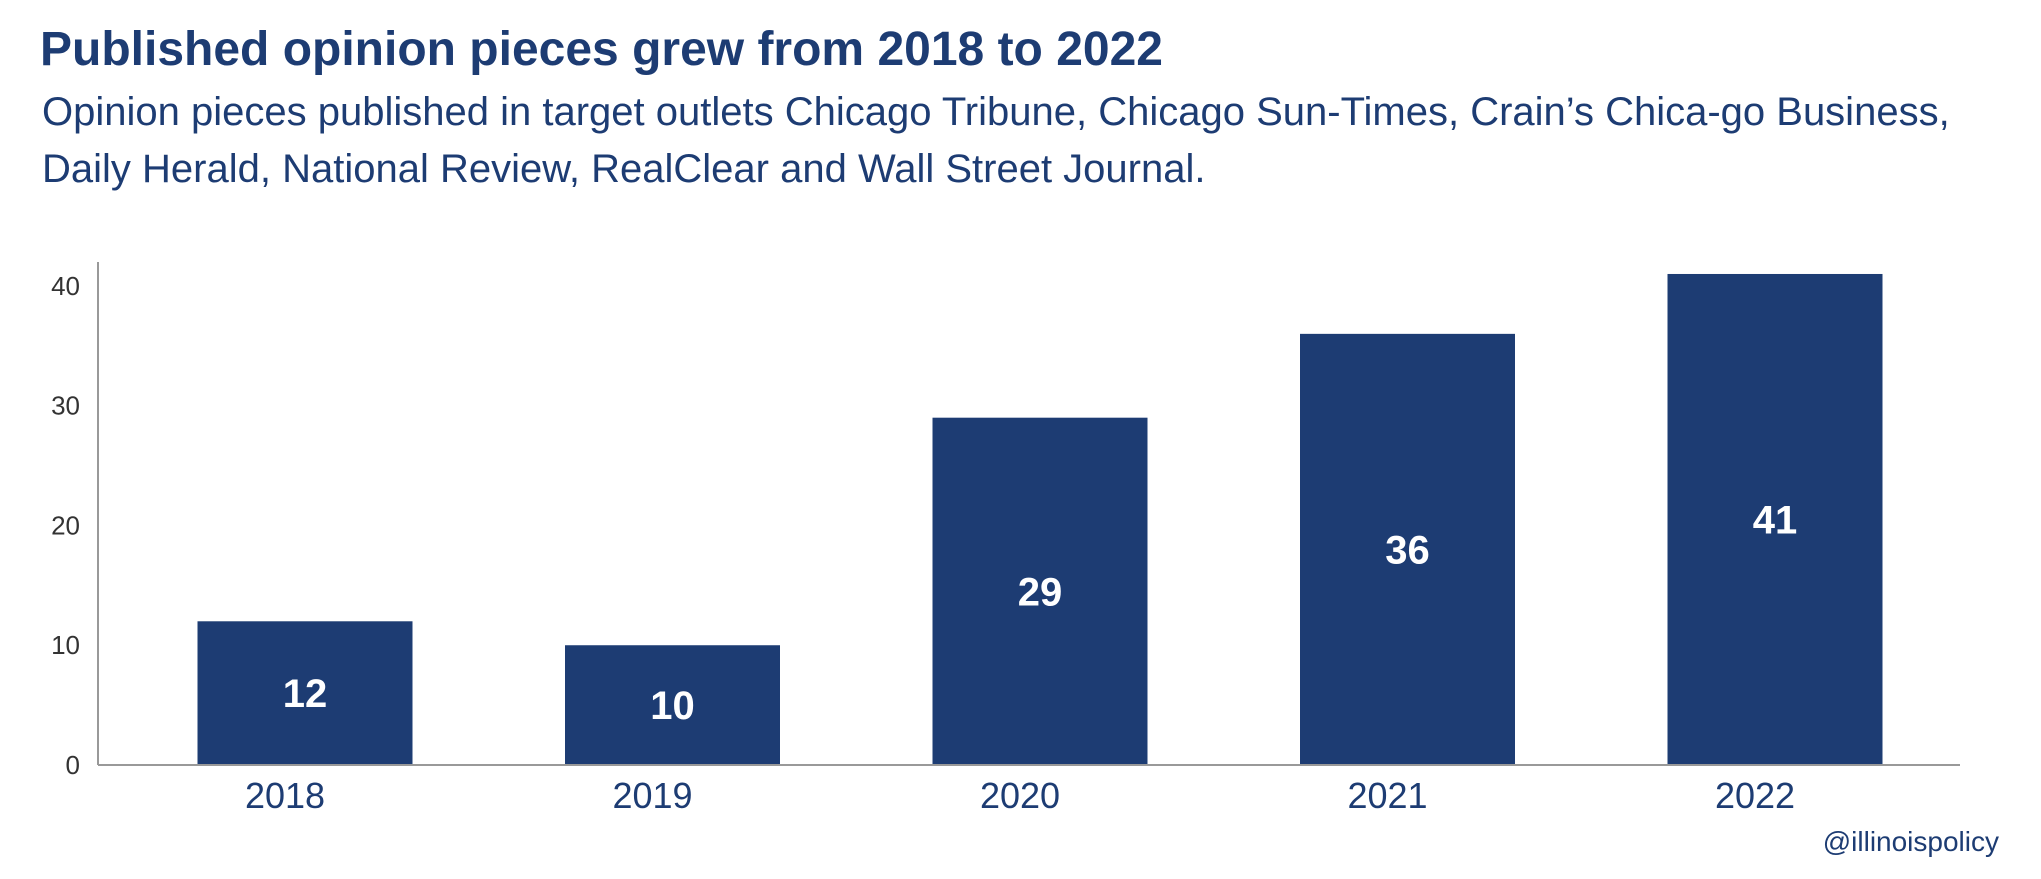 This screenshot has height=879, width=2041. I want to click on x-tick-label: 2022, so click(1755, 795).